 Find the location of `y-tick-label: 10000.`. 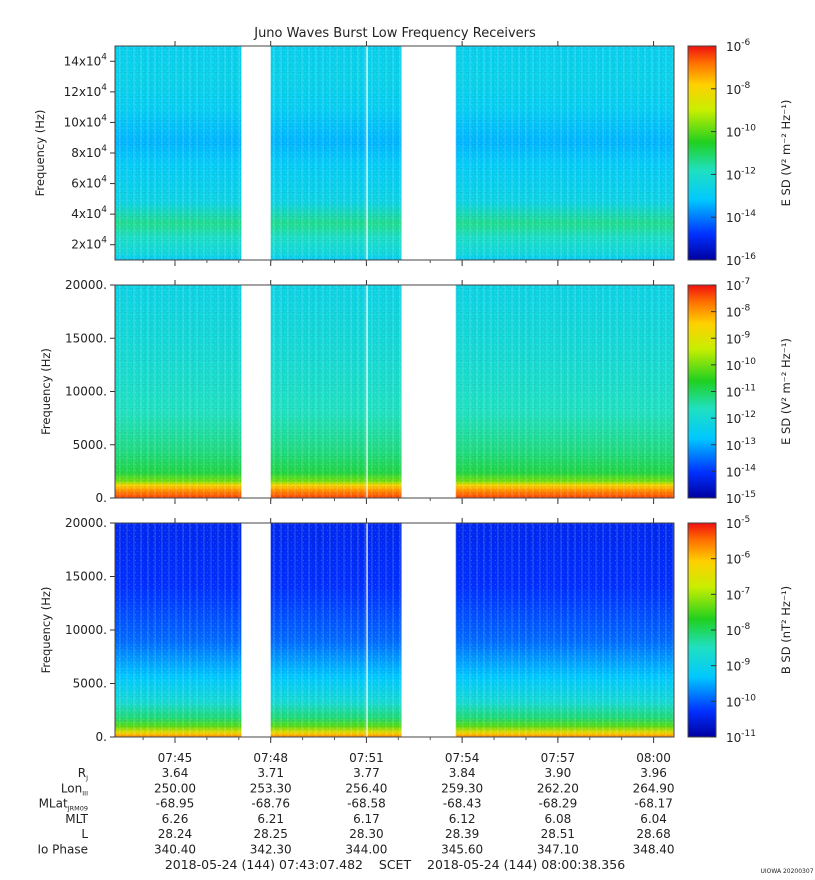

y-tick-label: 10000. is located at coordinates (86, 392).